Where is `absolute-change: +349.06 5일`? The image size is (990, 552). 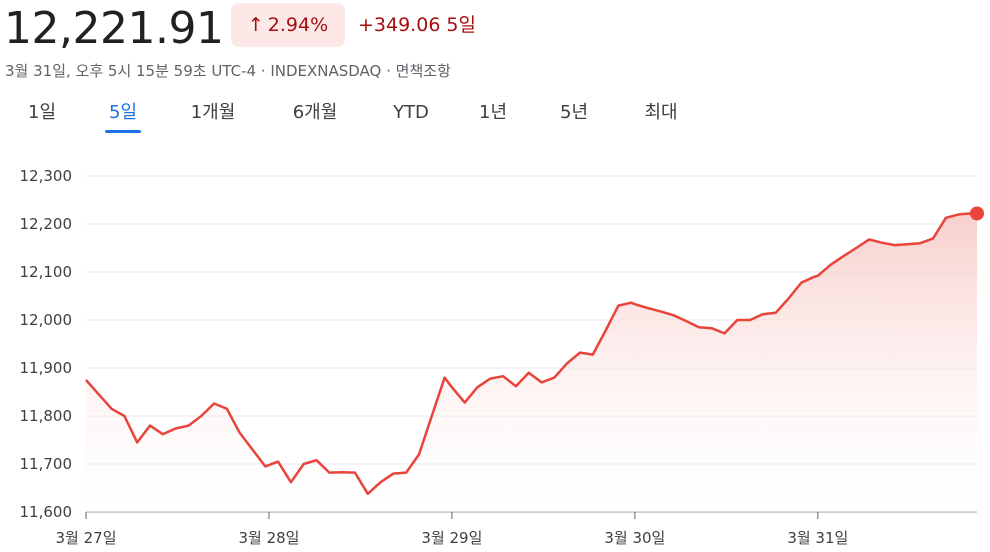 absolute-change: +349.06 5일 is located at coordinates (420, 25).